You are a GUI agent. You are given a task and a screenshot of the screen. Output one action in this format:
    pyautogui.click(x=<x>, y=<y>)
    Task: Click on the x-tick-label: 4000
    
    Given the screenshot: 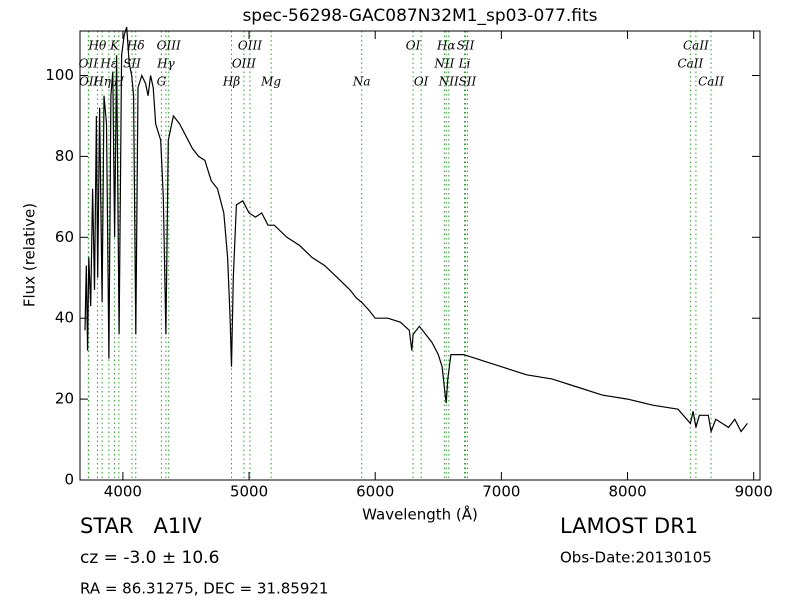 What is the action you would take?
    pyautogui.click(x=123, y=492)
    